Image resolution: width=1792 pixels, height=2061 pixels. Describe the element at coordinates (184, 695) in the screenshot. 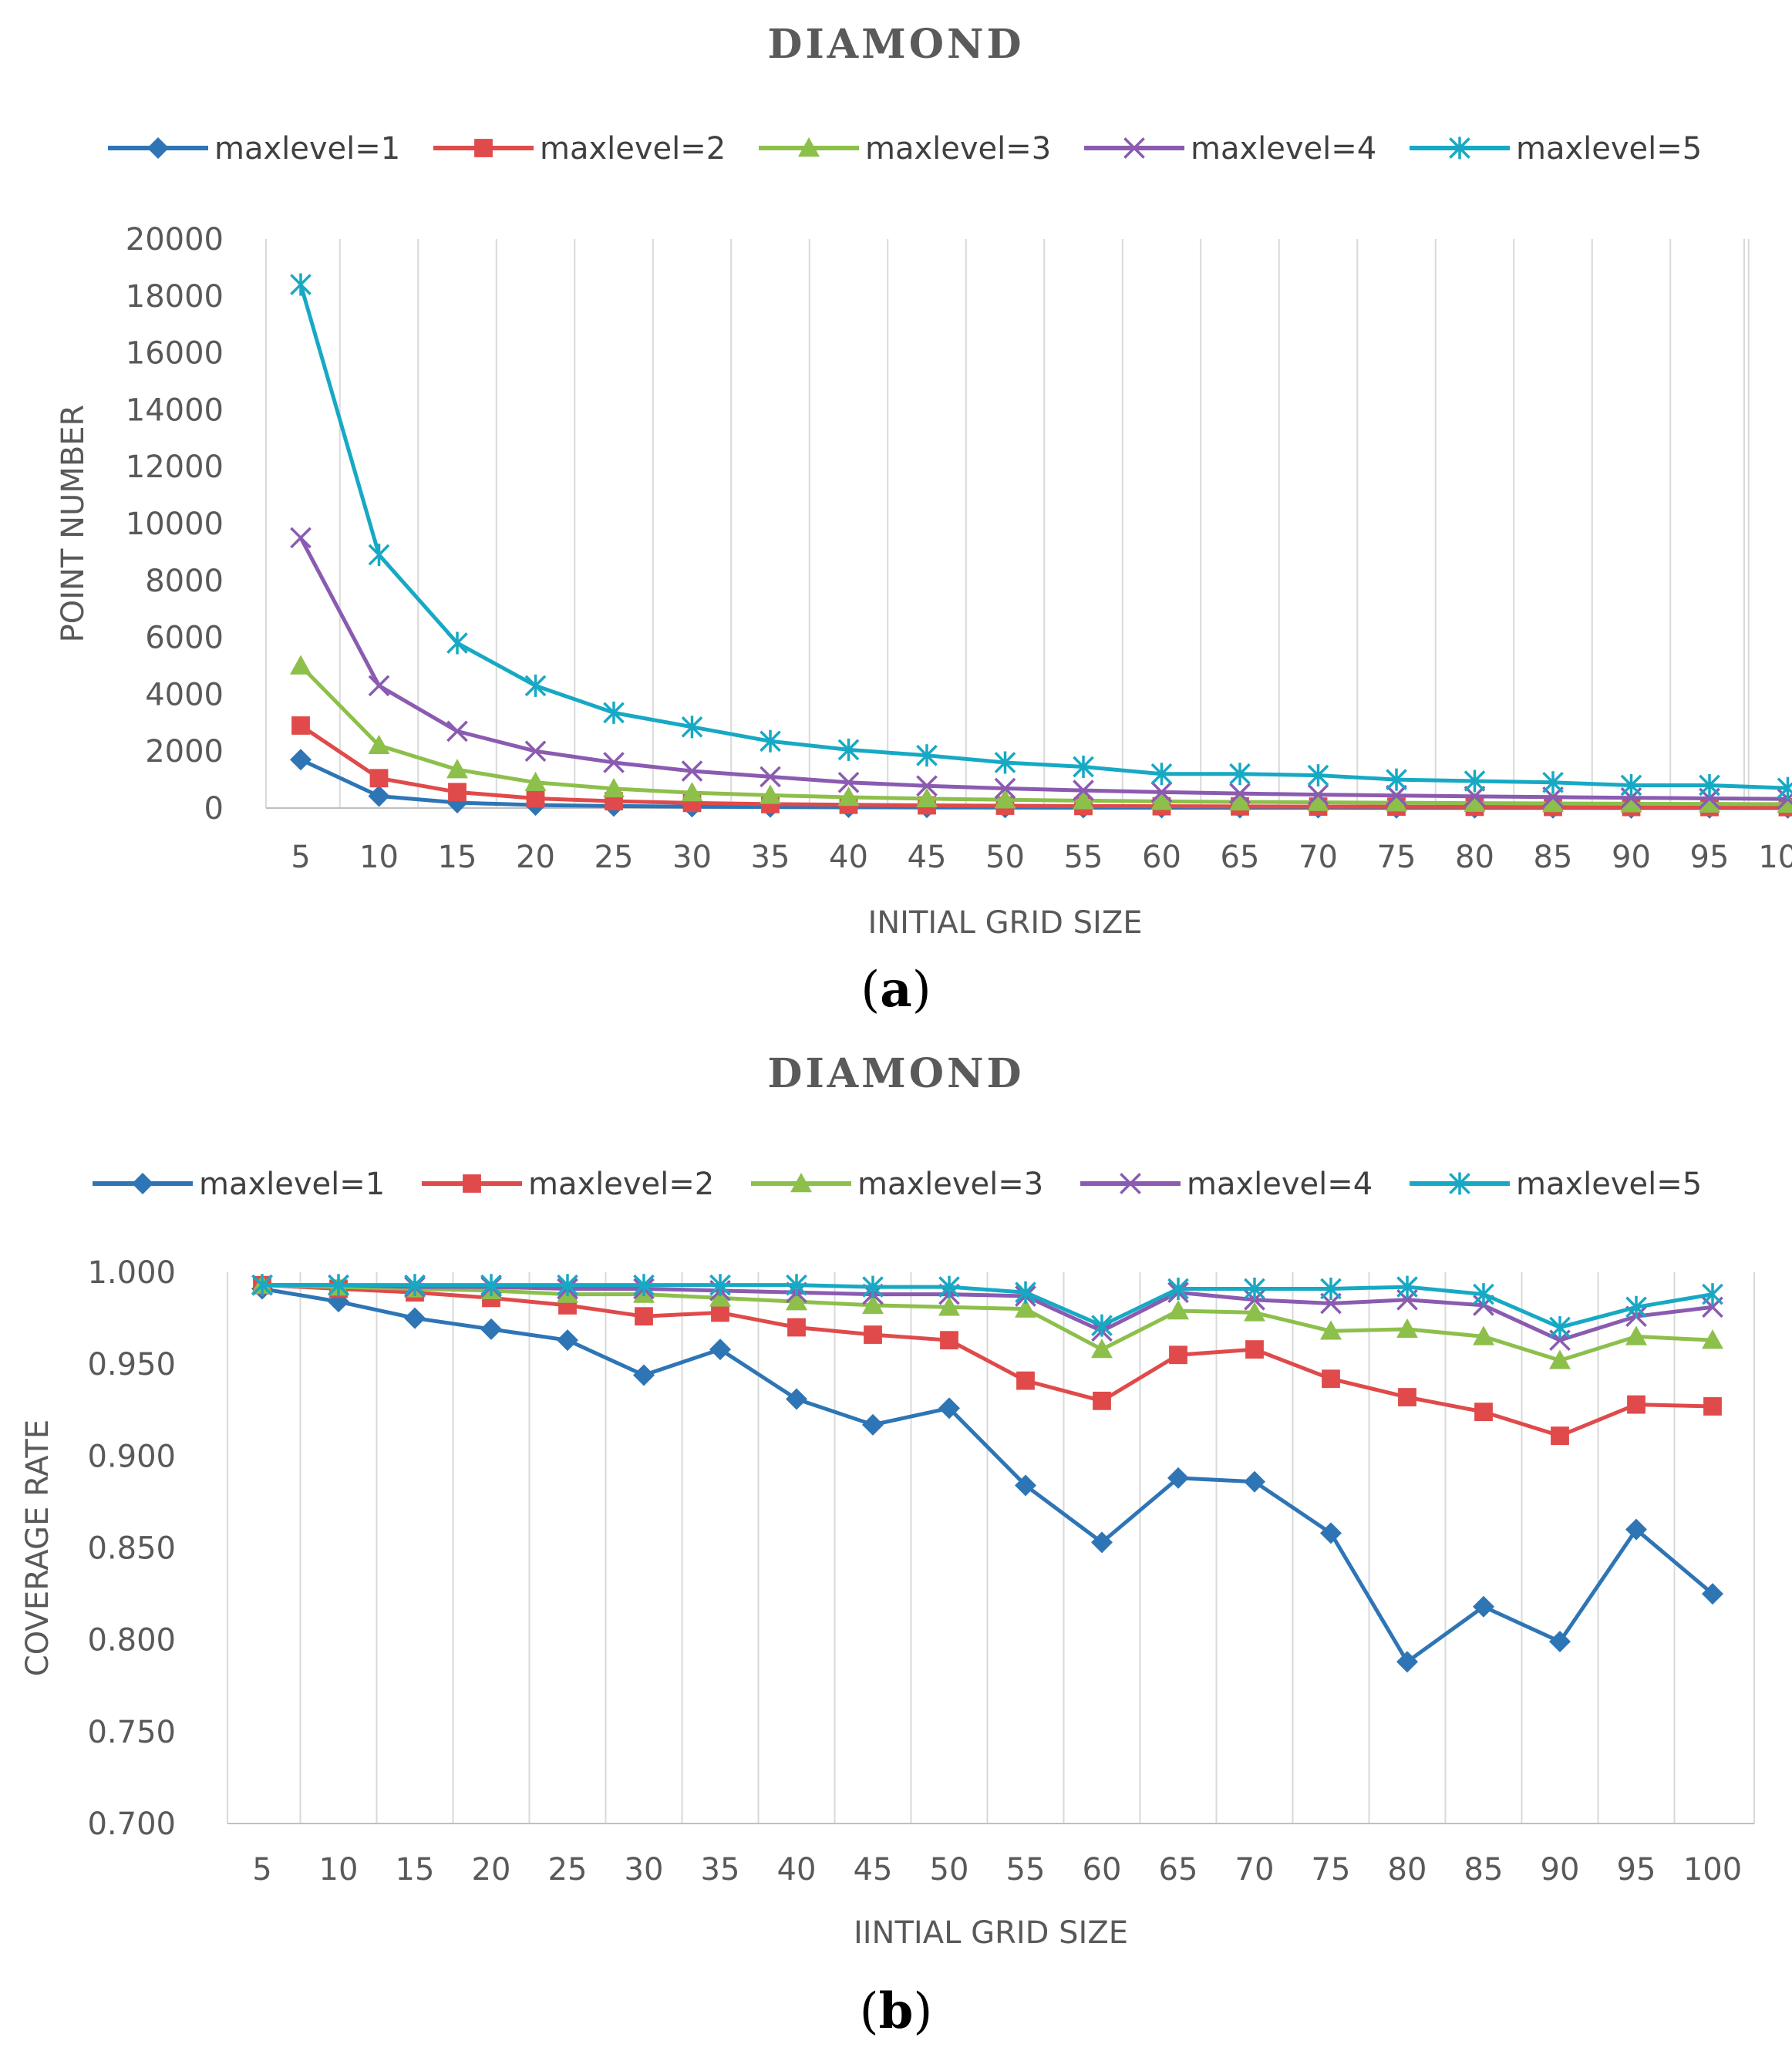

I see `y-tick-label: 4000` at that location.